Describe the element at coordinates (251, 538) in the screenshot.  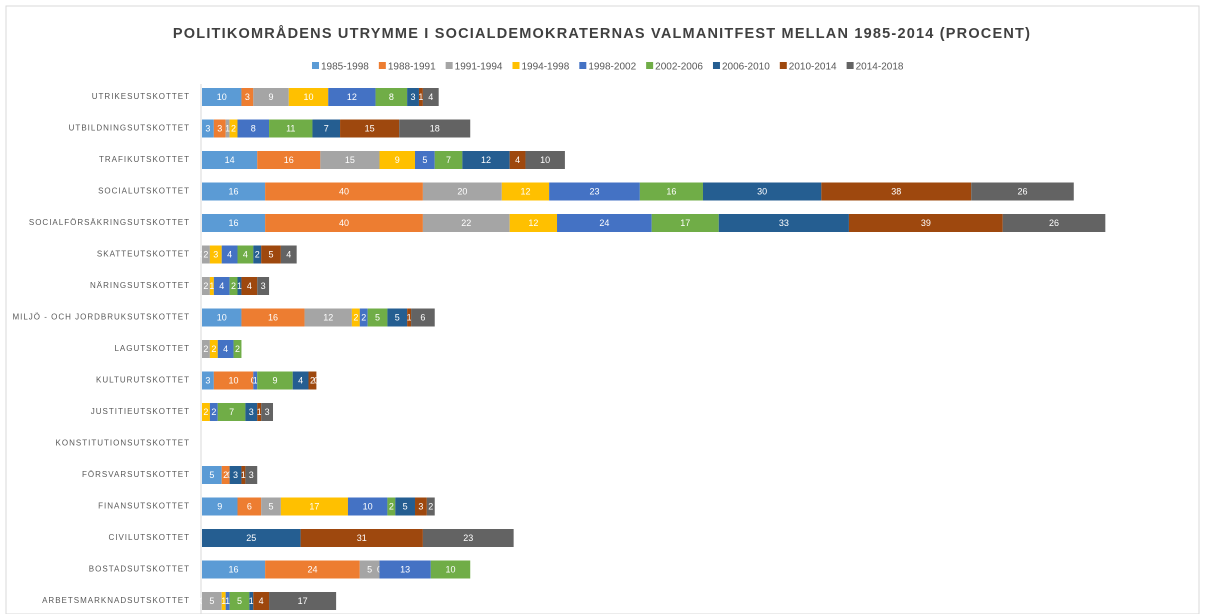
I see `data-label: 25` at that location.